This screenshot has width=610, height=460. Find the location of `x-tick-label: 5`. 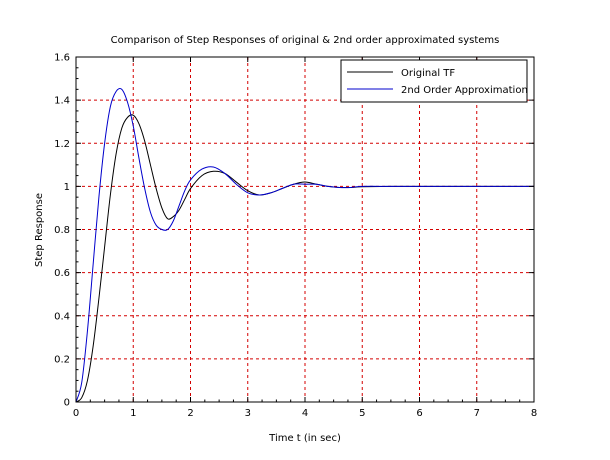

x-tick-label: 5 is located at coordinates (362, 413).